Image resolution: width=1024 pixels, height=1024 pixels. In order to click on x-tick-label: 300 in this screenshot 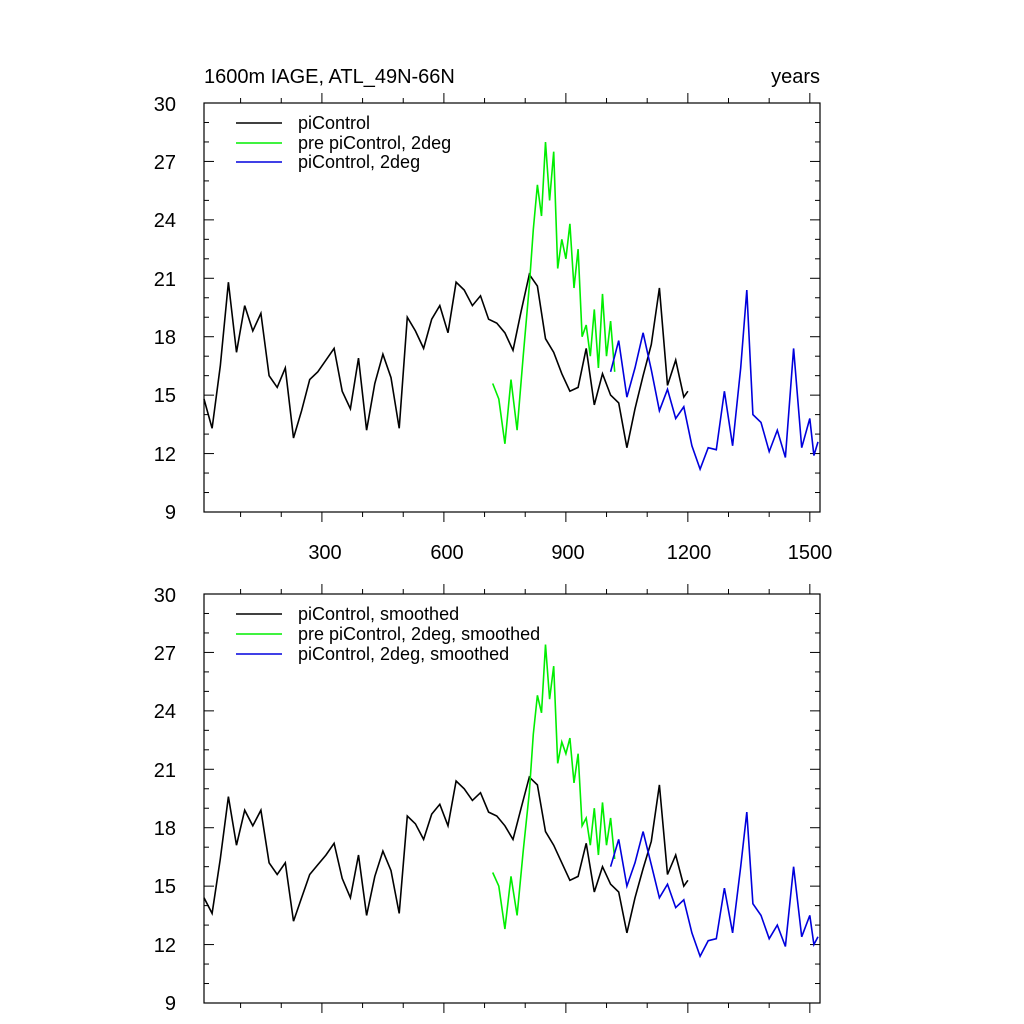, I will do `click(324, 553)`.